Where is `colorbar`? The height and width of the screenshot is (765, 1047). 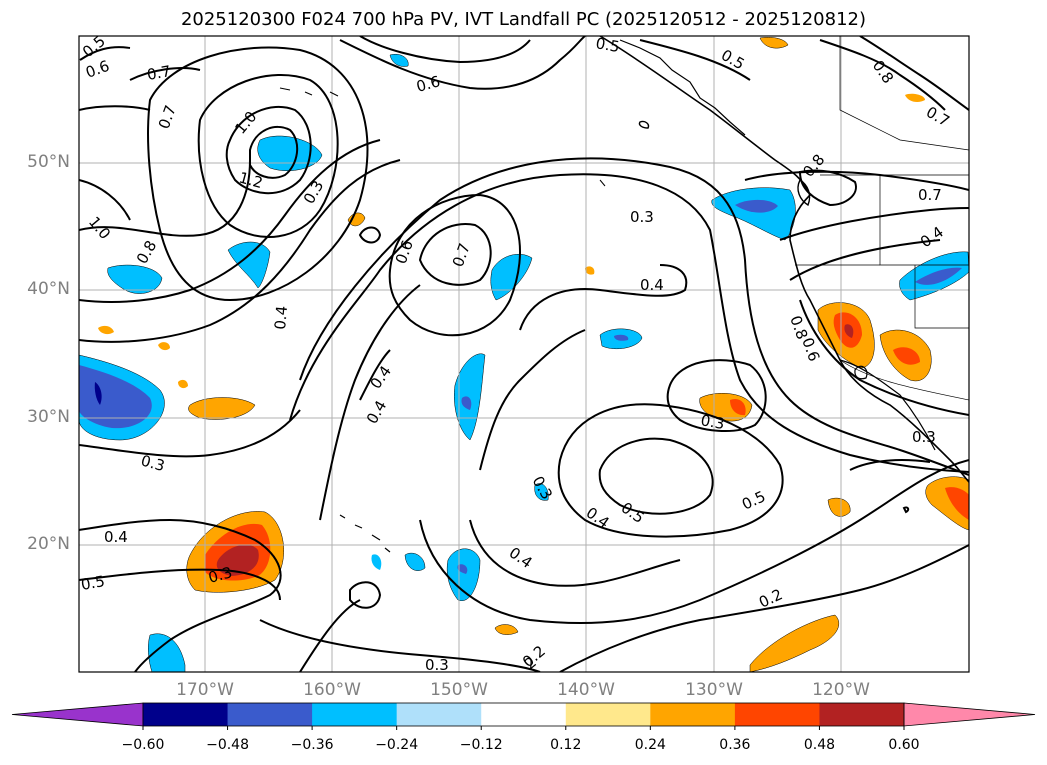
colorbar is located at coordinates (523, 716).